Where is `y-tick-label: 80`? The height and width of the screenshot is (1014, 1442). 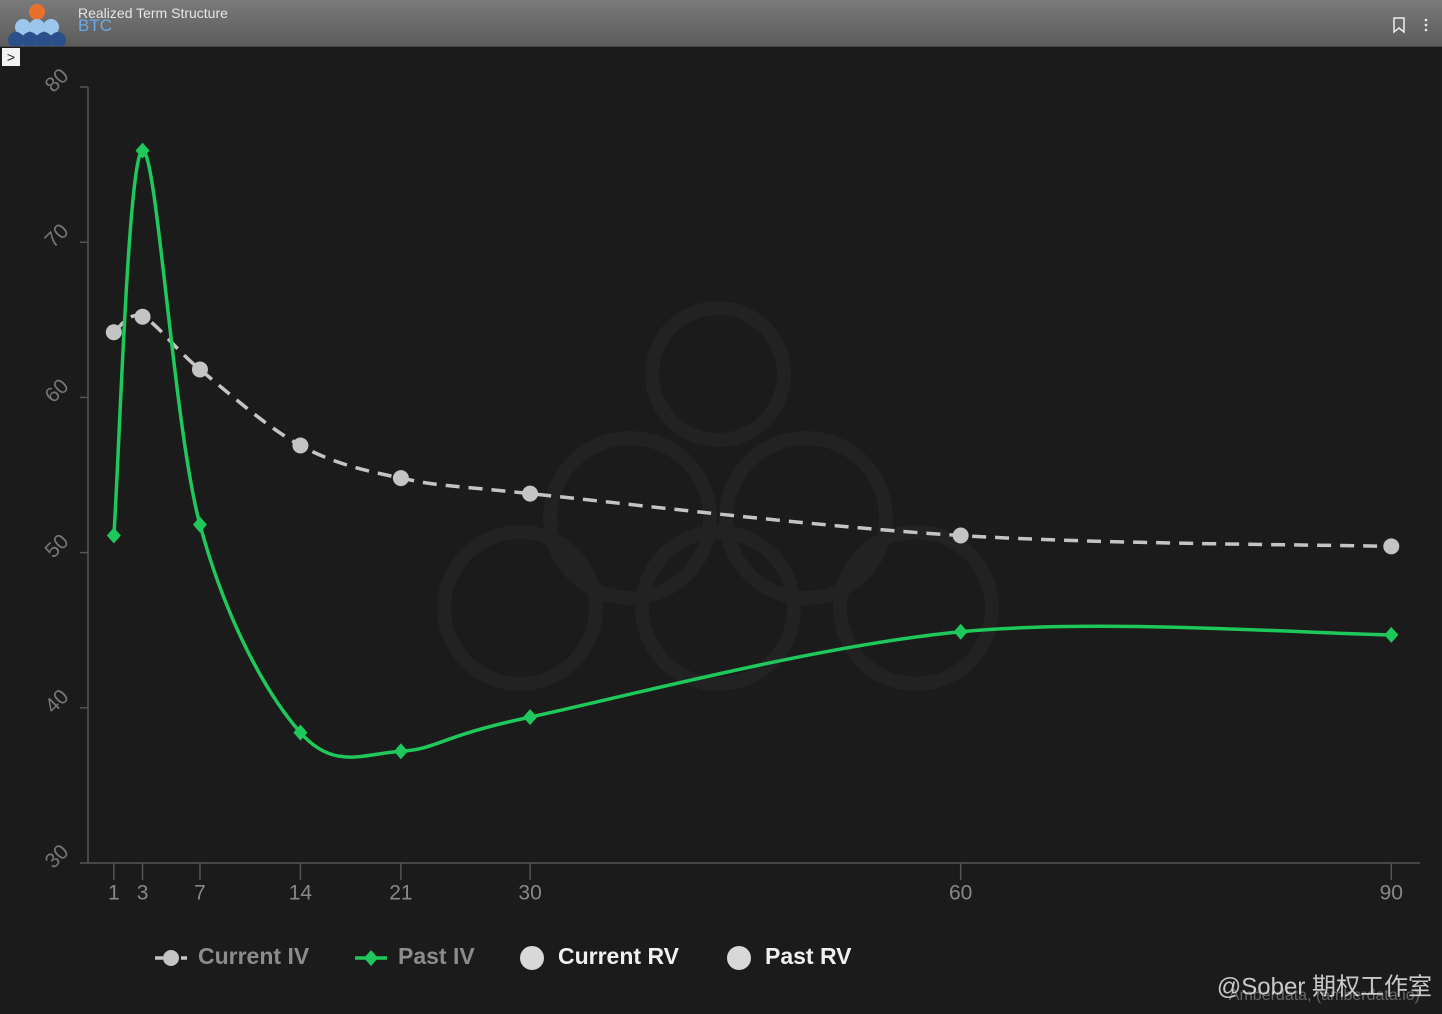 y-tick-label: 80 is located at coordinates (57, 80).